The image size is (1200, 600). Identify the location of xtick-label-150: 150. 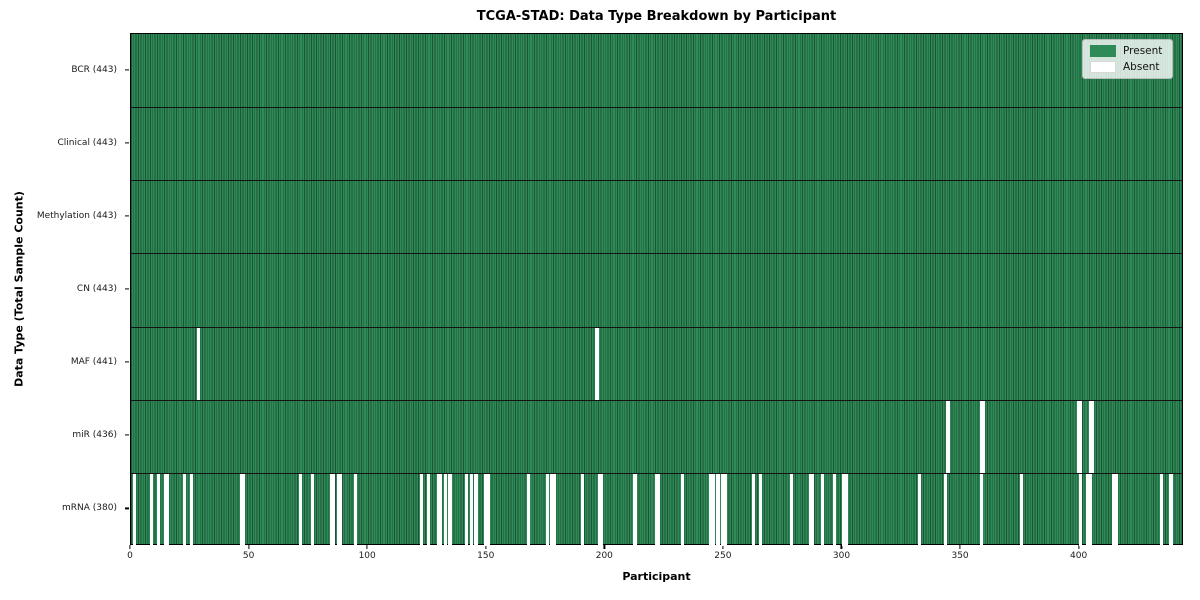
(486, 556).